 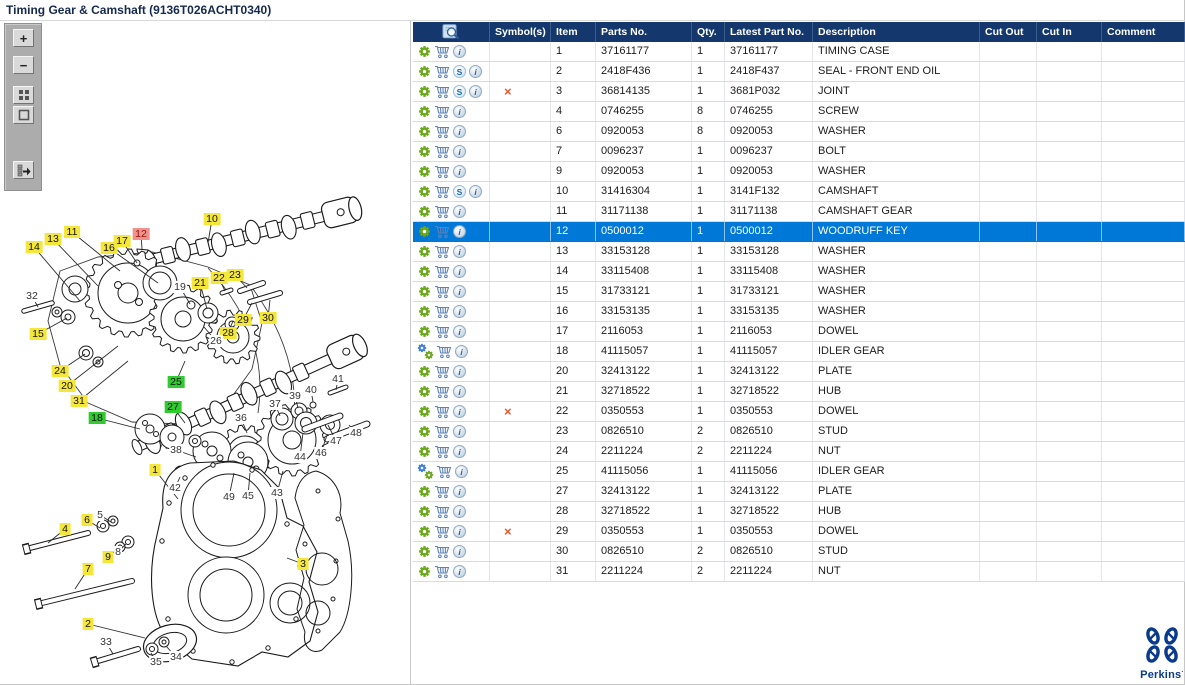 I want to click on table-row-item-27: i 27 32413122 1 32413122 PLATE, so click(x=799, y=492).